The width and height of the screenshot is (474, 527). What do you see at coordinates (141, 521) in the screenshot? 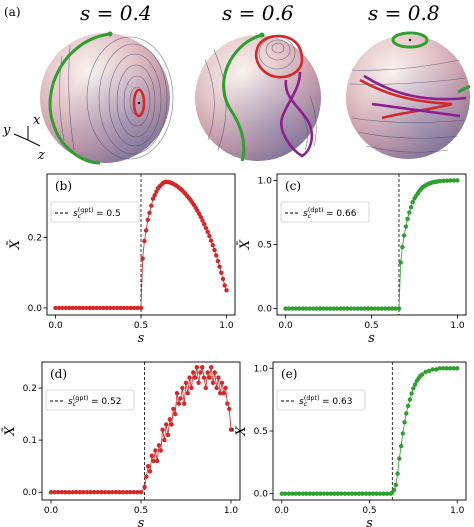
I see `x-axis-label-d: s` at bounding box center [141, 521].